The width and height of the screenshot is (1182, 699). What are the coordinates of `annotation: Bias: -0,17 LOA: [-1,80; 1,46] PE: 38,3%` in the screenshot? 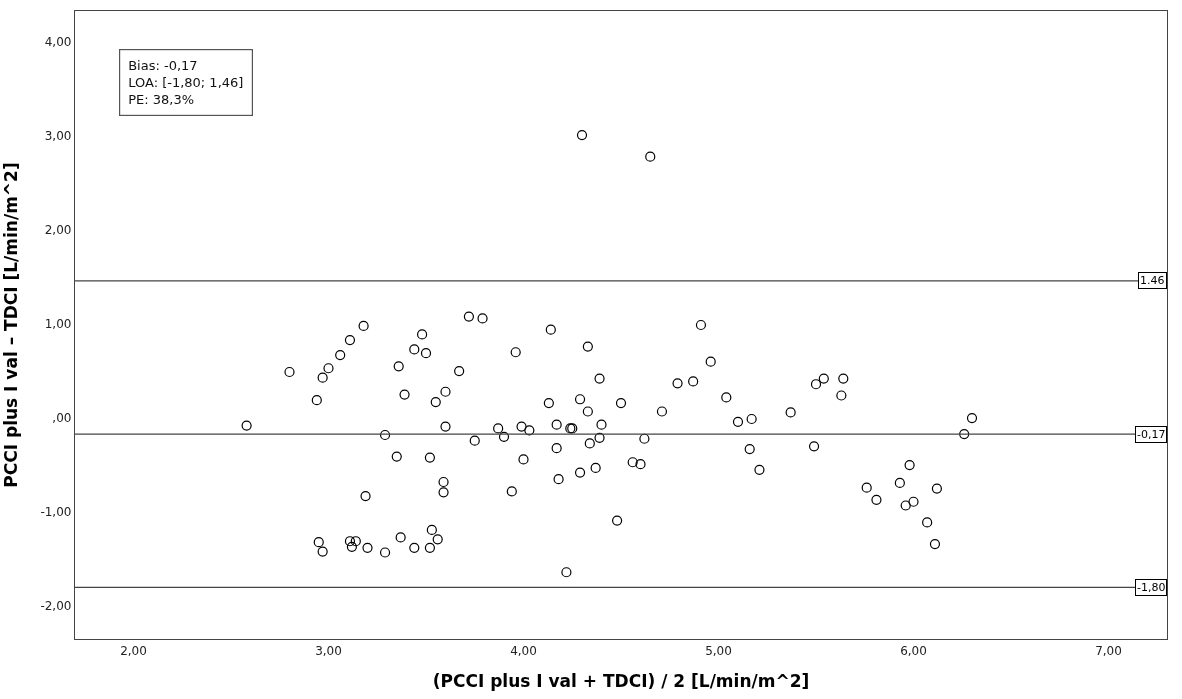 It's located at (186, 82).